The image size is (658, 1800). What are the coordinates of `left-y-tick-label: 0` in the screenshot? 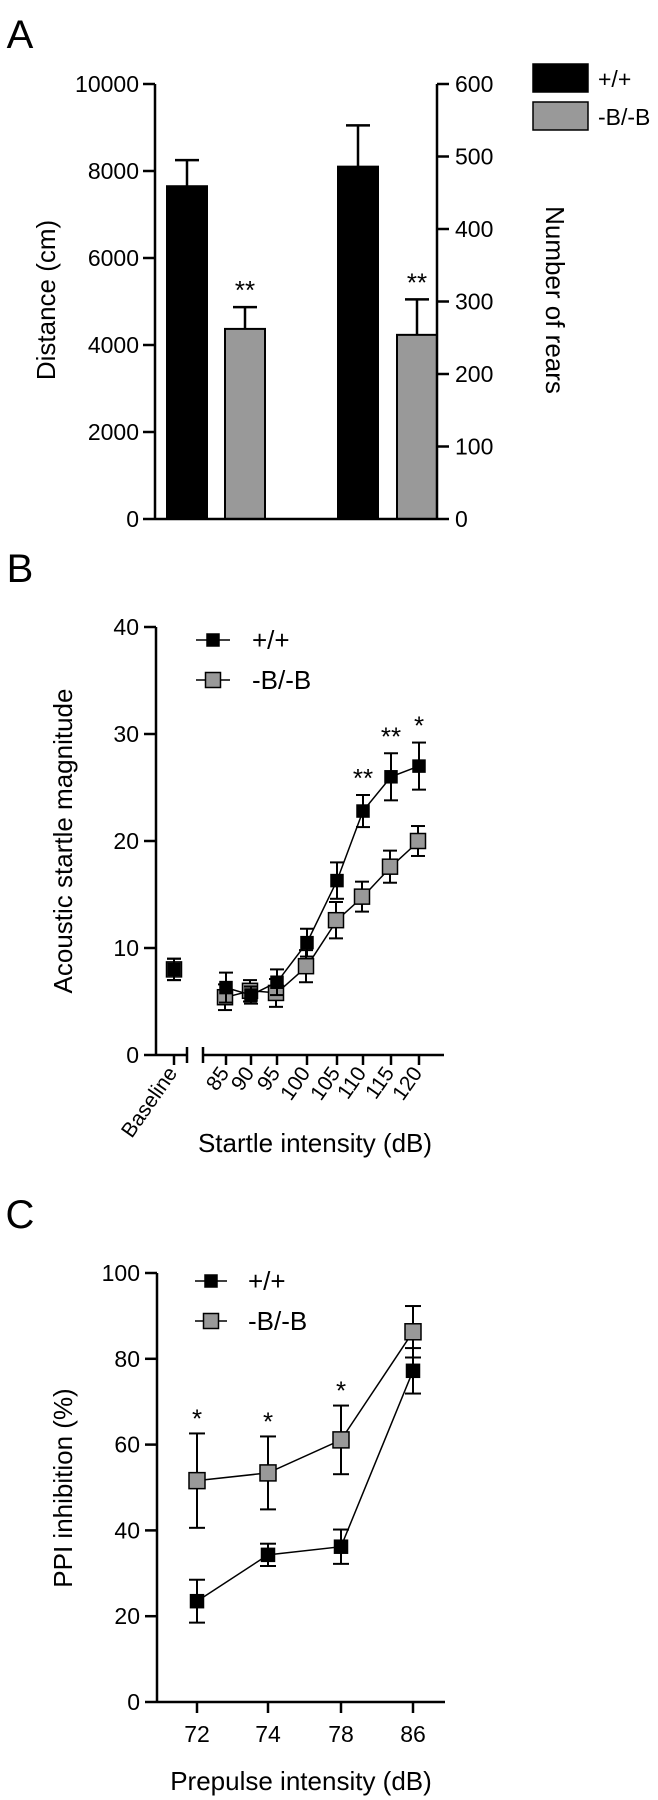 It's located at (132, 519).